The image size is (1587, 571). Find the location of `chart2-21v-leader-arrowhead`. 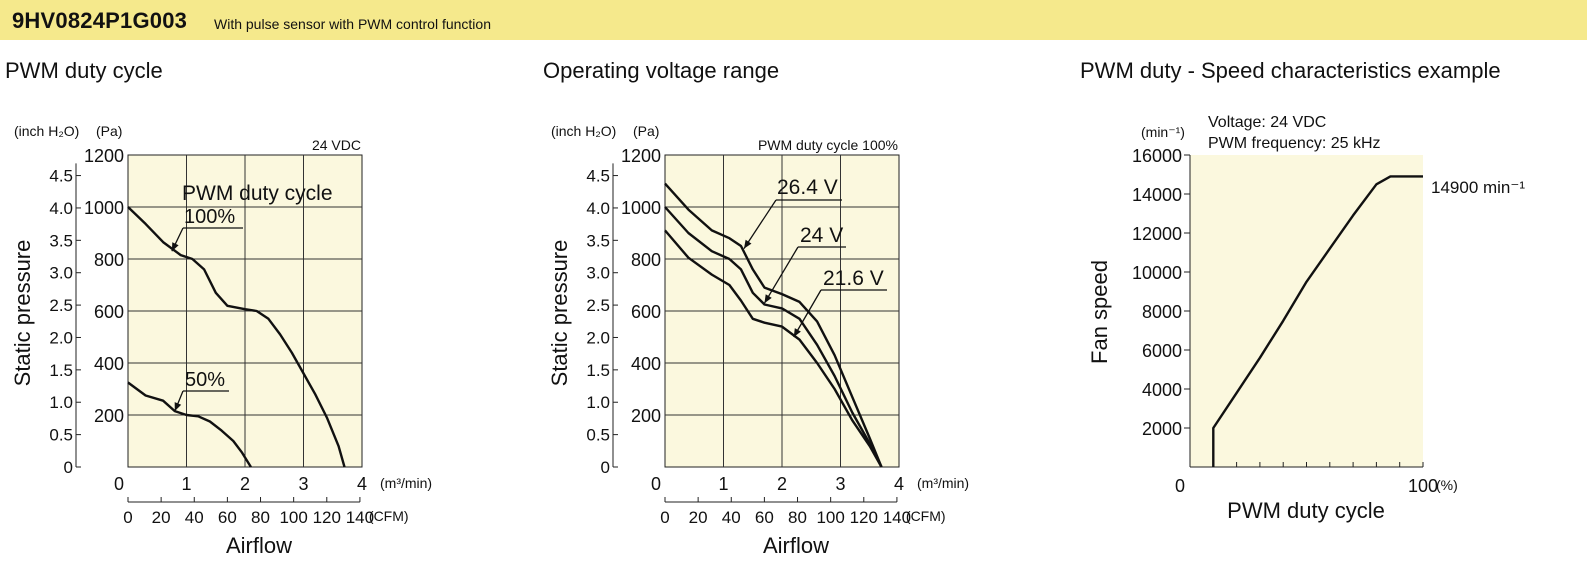

chart2-21v-leader-arrowhead is located at coordinates (797, 332).